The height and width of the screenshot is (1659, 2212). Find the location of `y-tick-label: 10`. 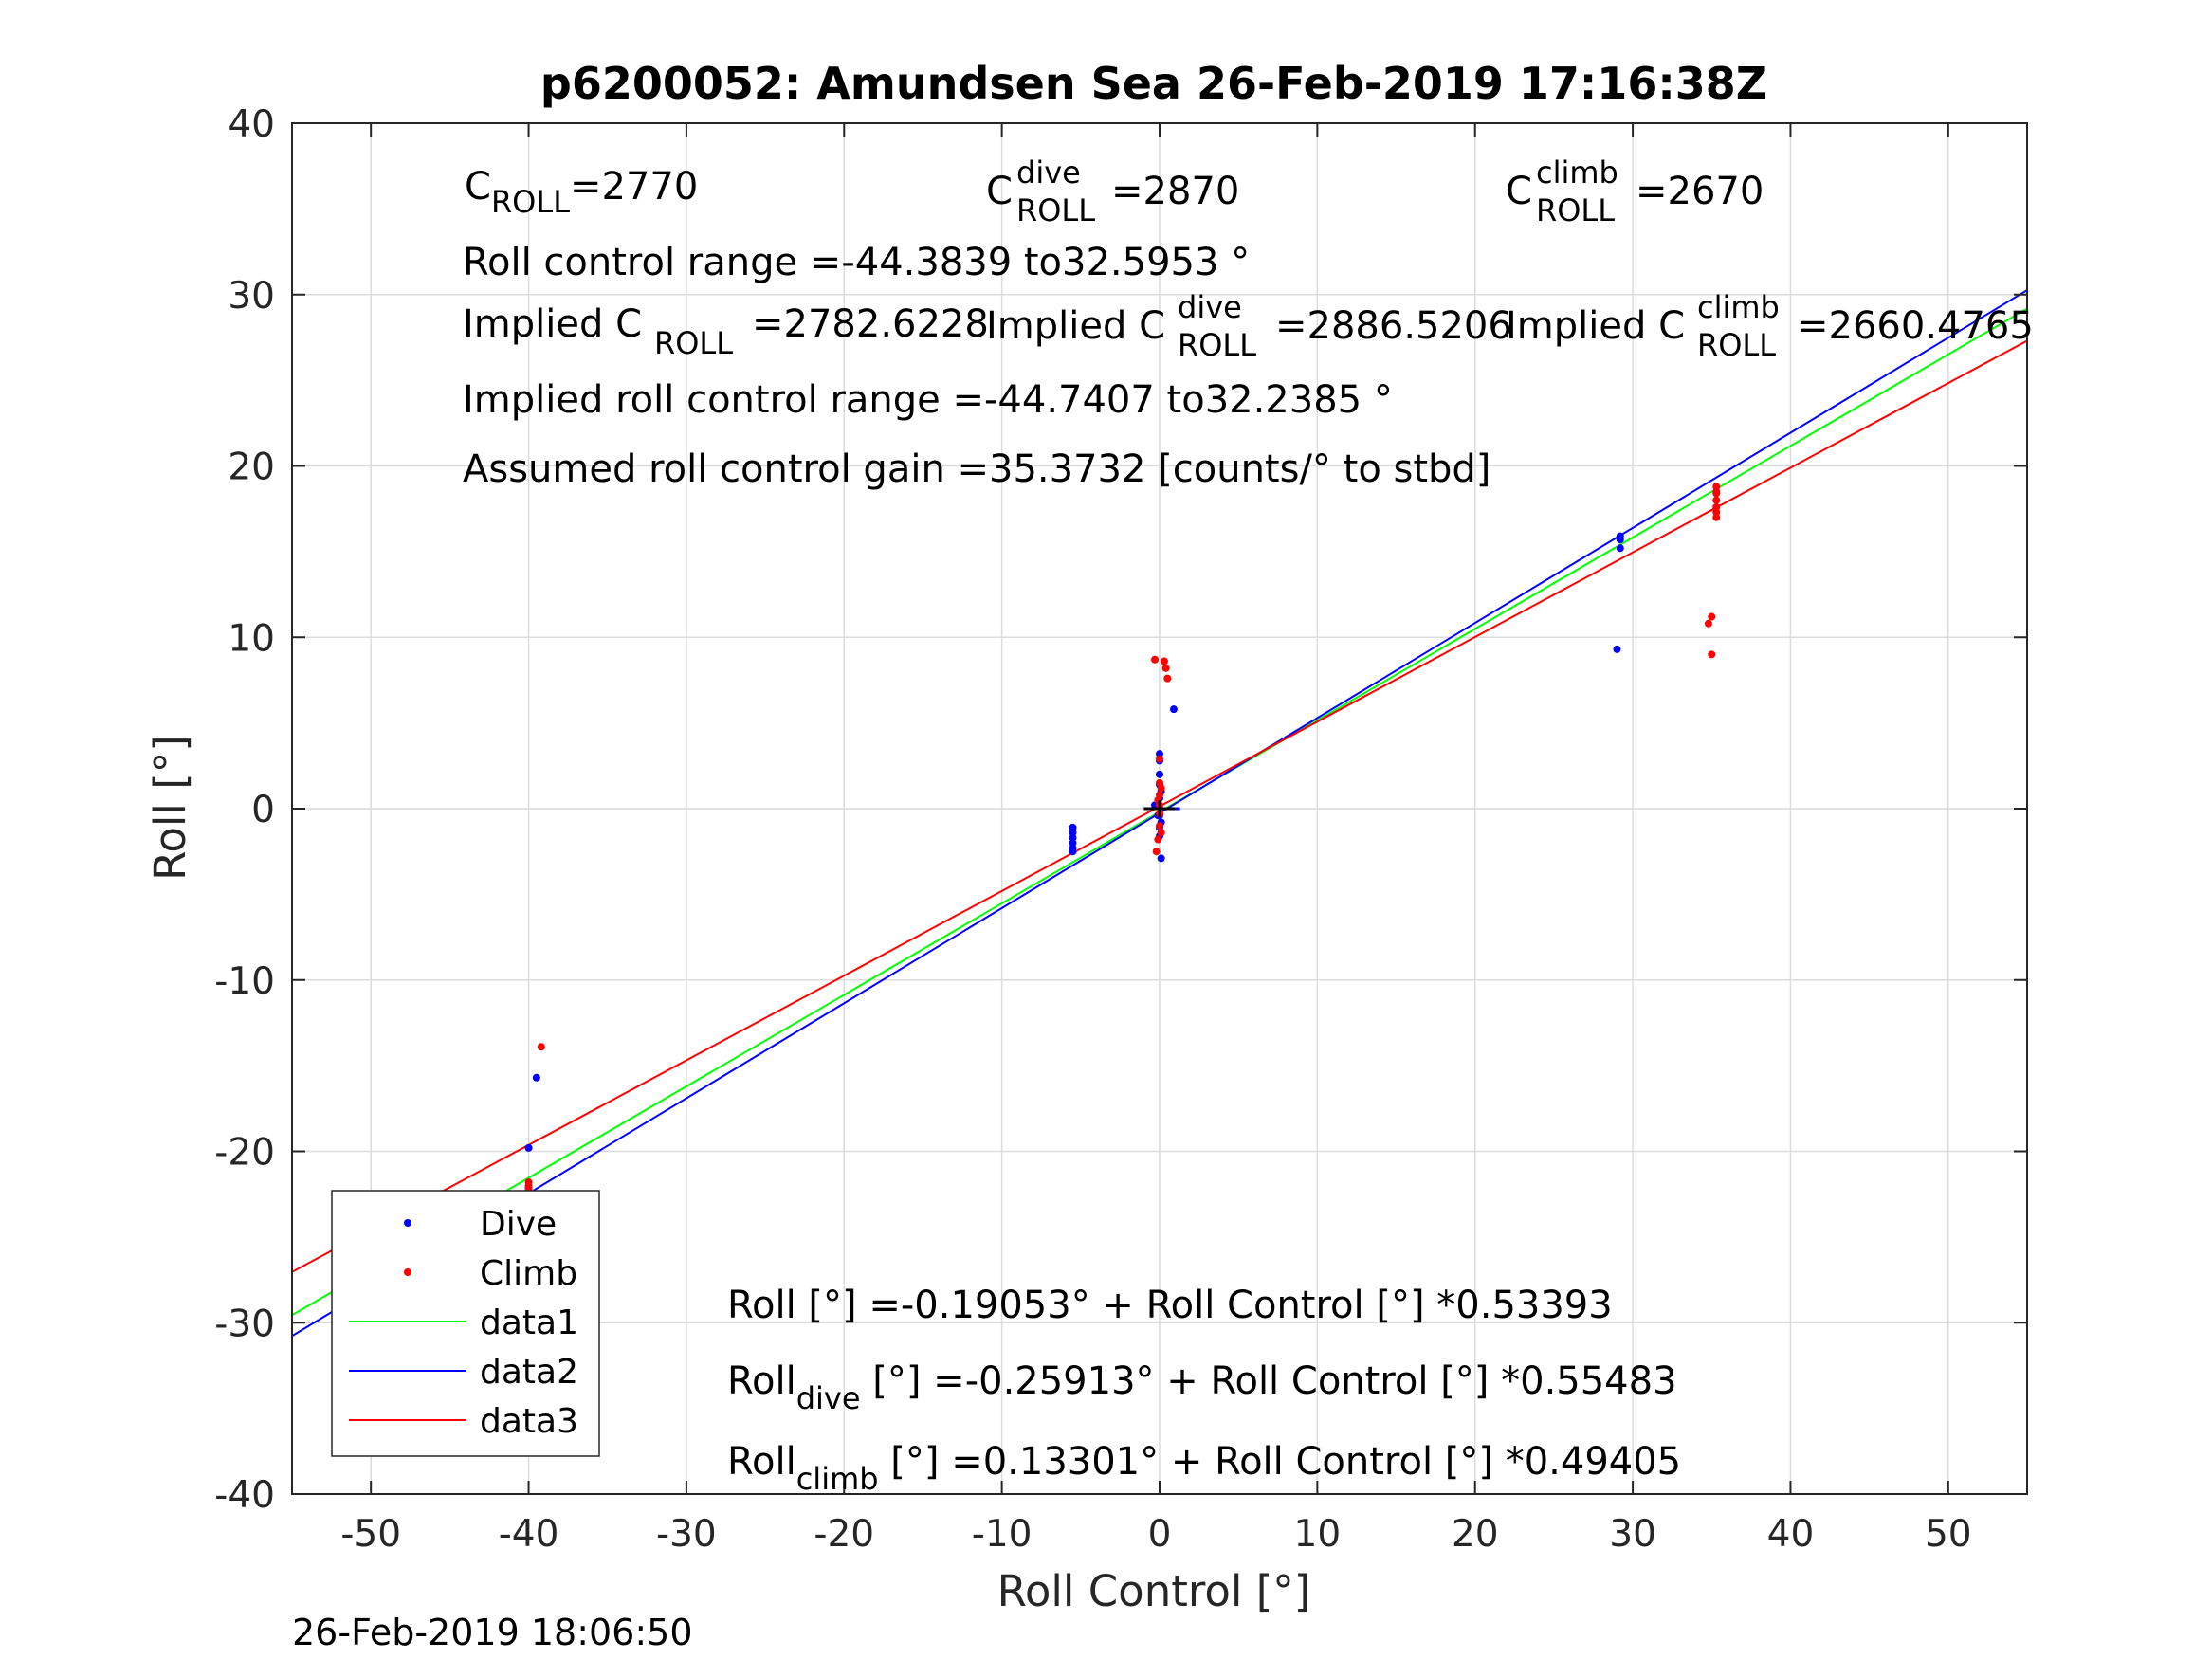

y-tick-label: 10 is located at coordinates (251, 638).